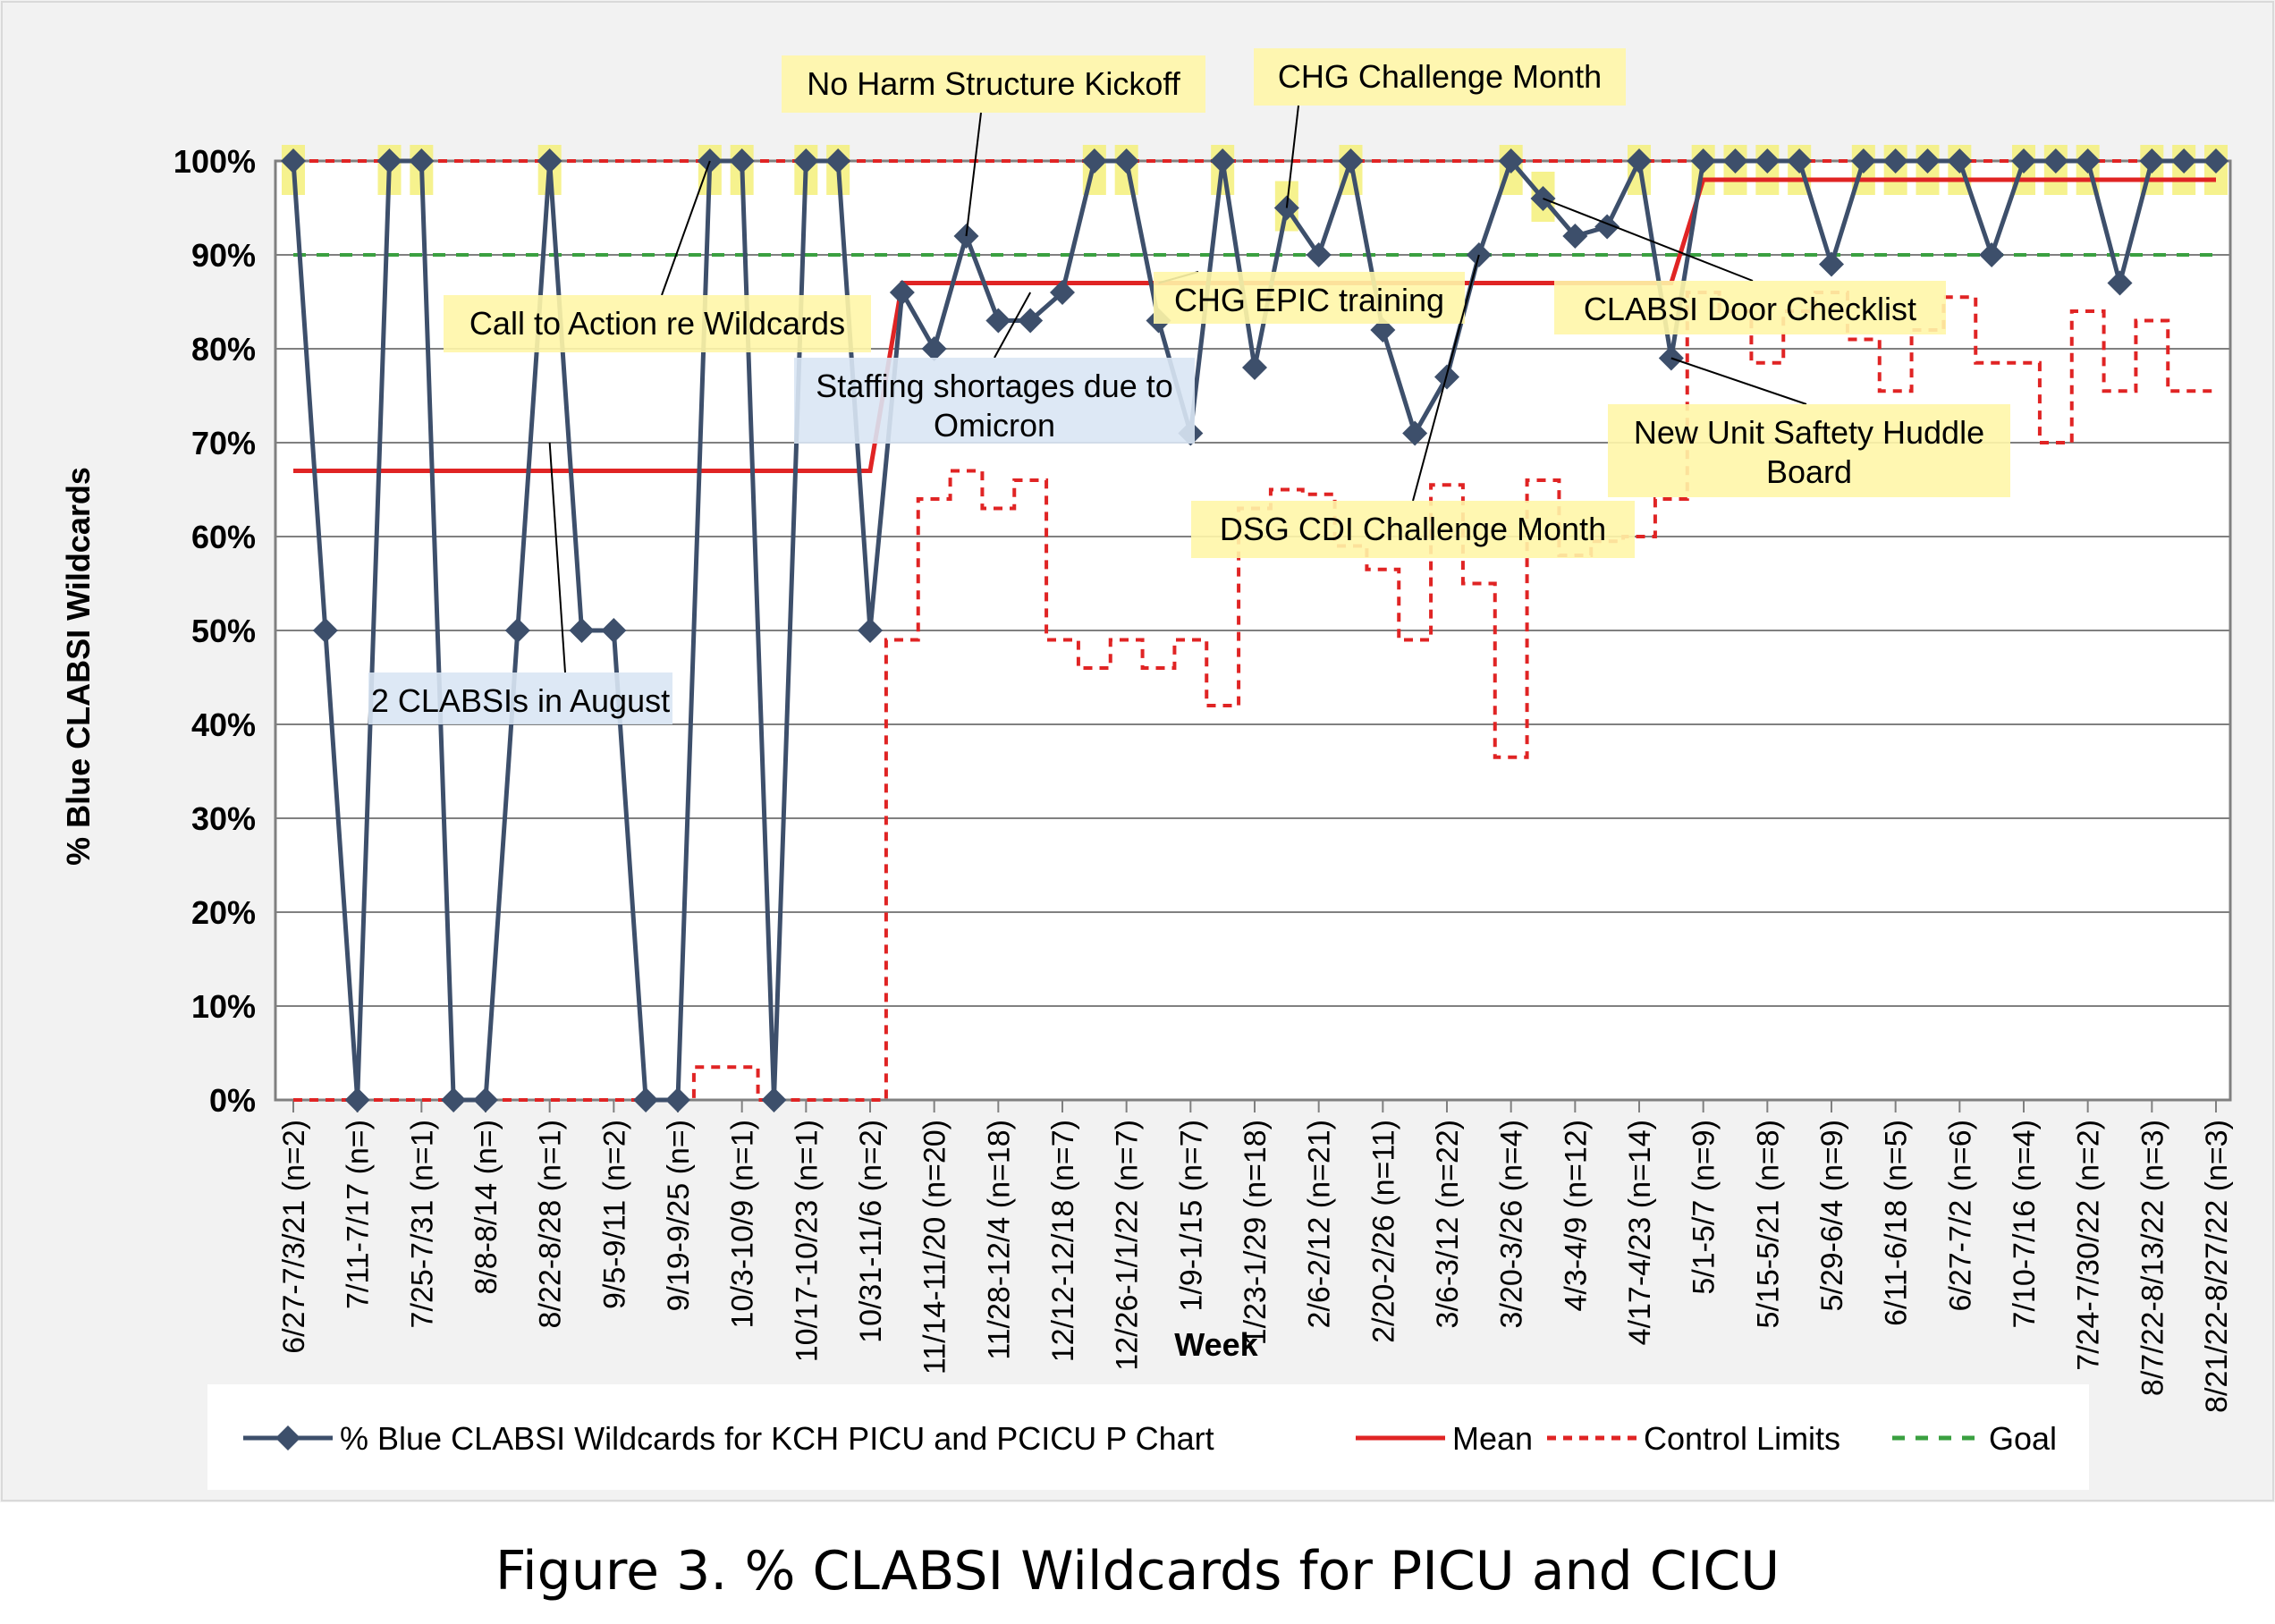 Image resolution: width=2275 pixels, height=1624 pixels. I want to click on legend-label: Goal, so click(2023, 1438).